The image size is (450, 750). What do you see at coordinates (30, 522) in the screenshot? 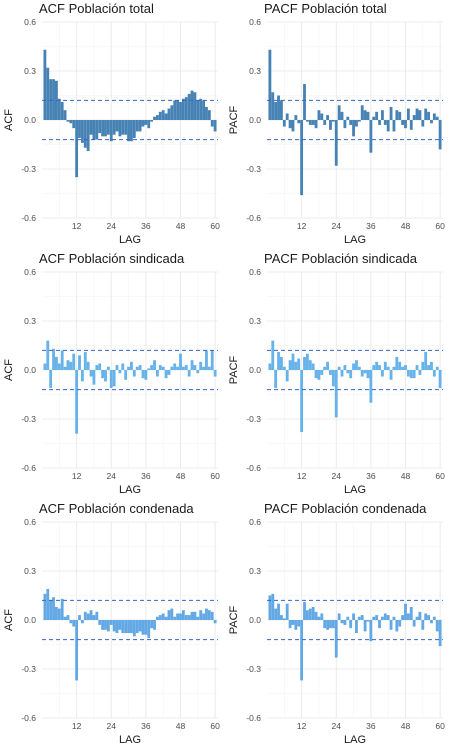
I see `chart-4-ytick-label: 0.6` at bounding box center [30, 522].